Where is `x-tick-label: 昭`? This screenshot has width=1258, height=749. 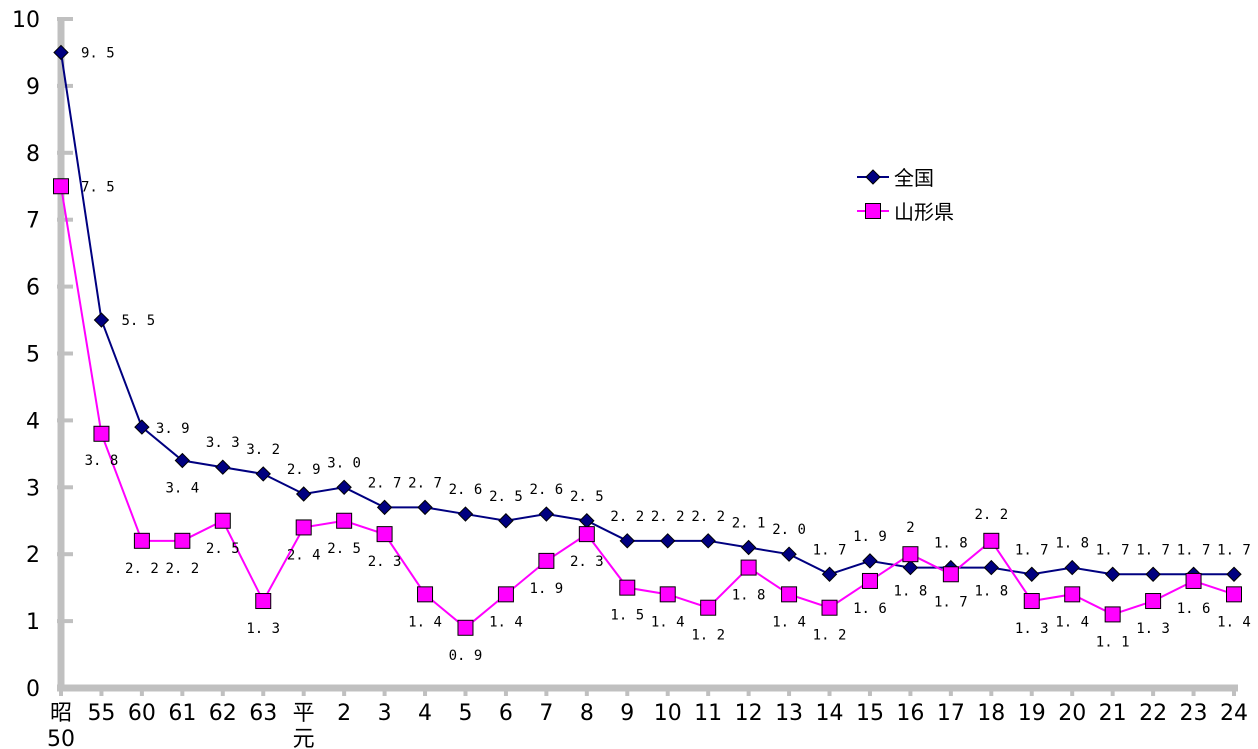 x-tick-label: 昭 is located at coordinates (61, 713).